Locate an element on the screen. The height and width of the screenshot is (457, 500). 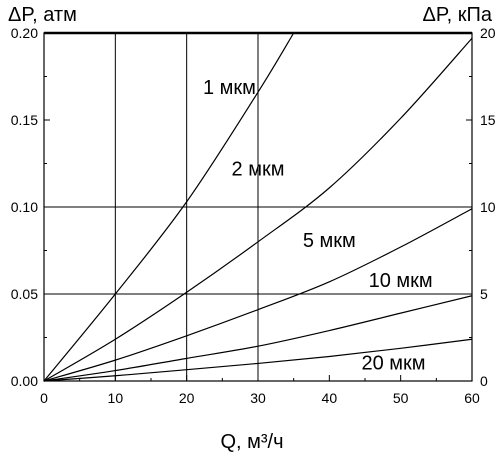
y-left-tick-label: 0.15 is located at coordinates (24, 120).